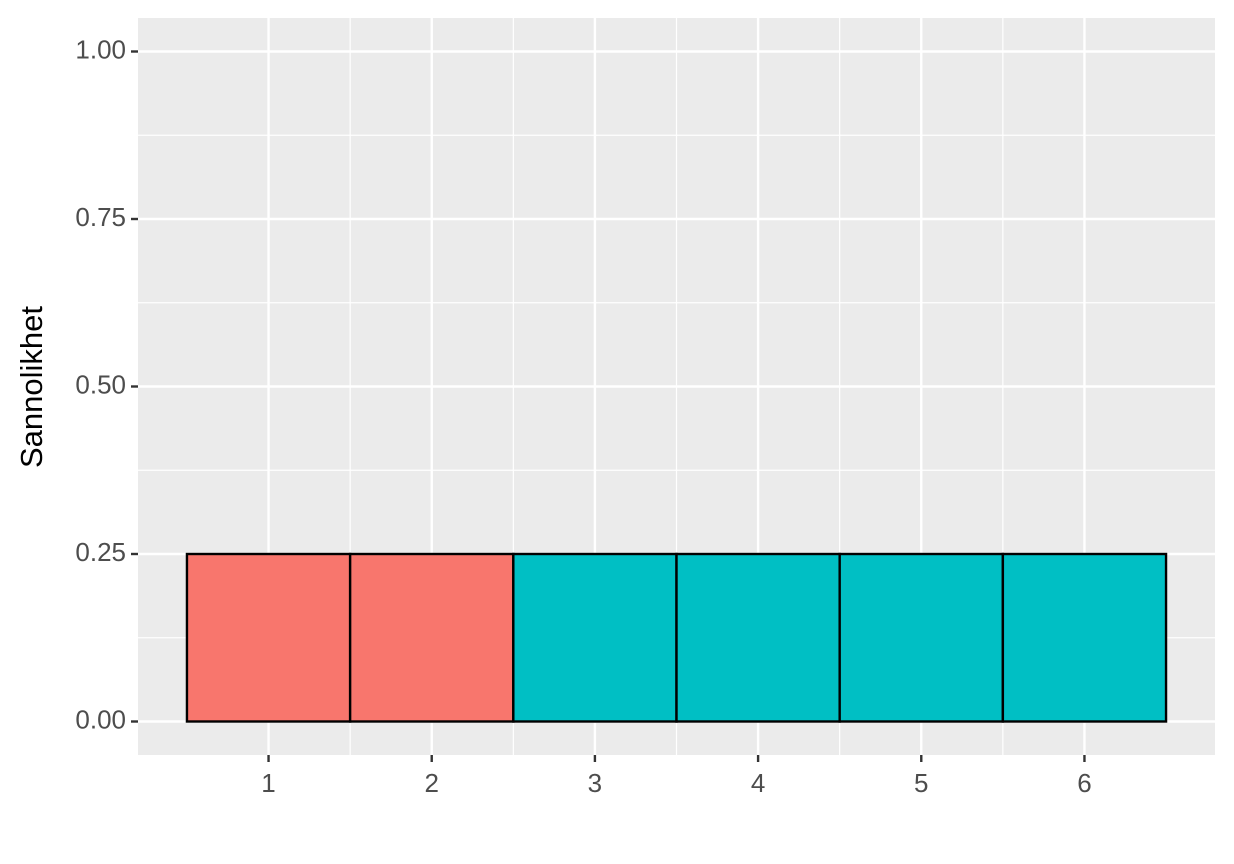  Describe the element at coordinates (100, 49) in the screenshot. I see `y-tick-label: 1.00` at that location.